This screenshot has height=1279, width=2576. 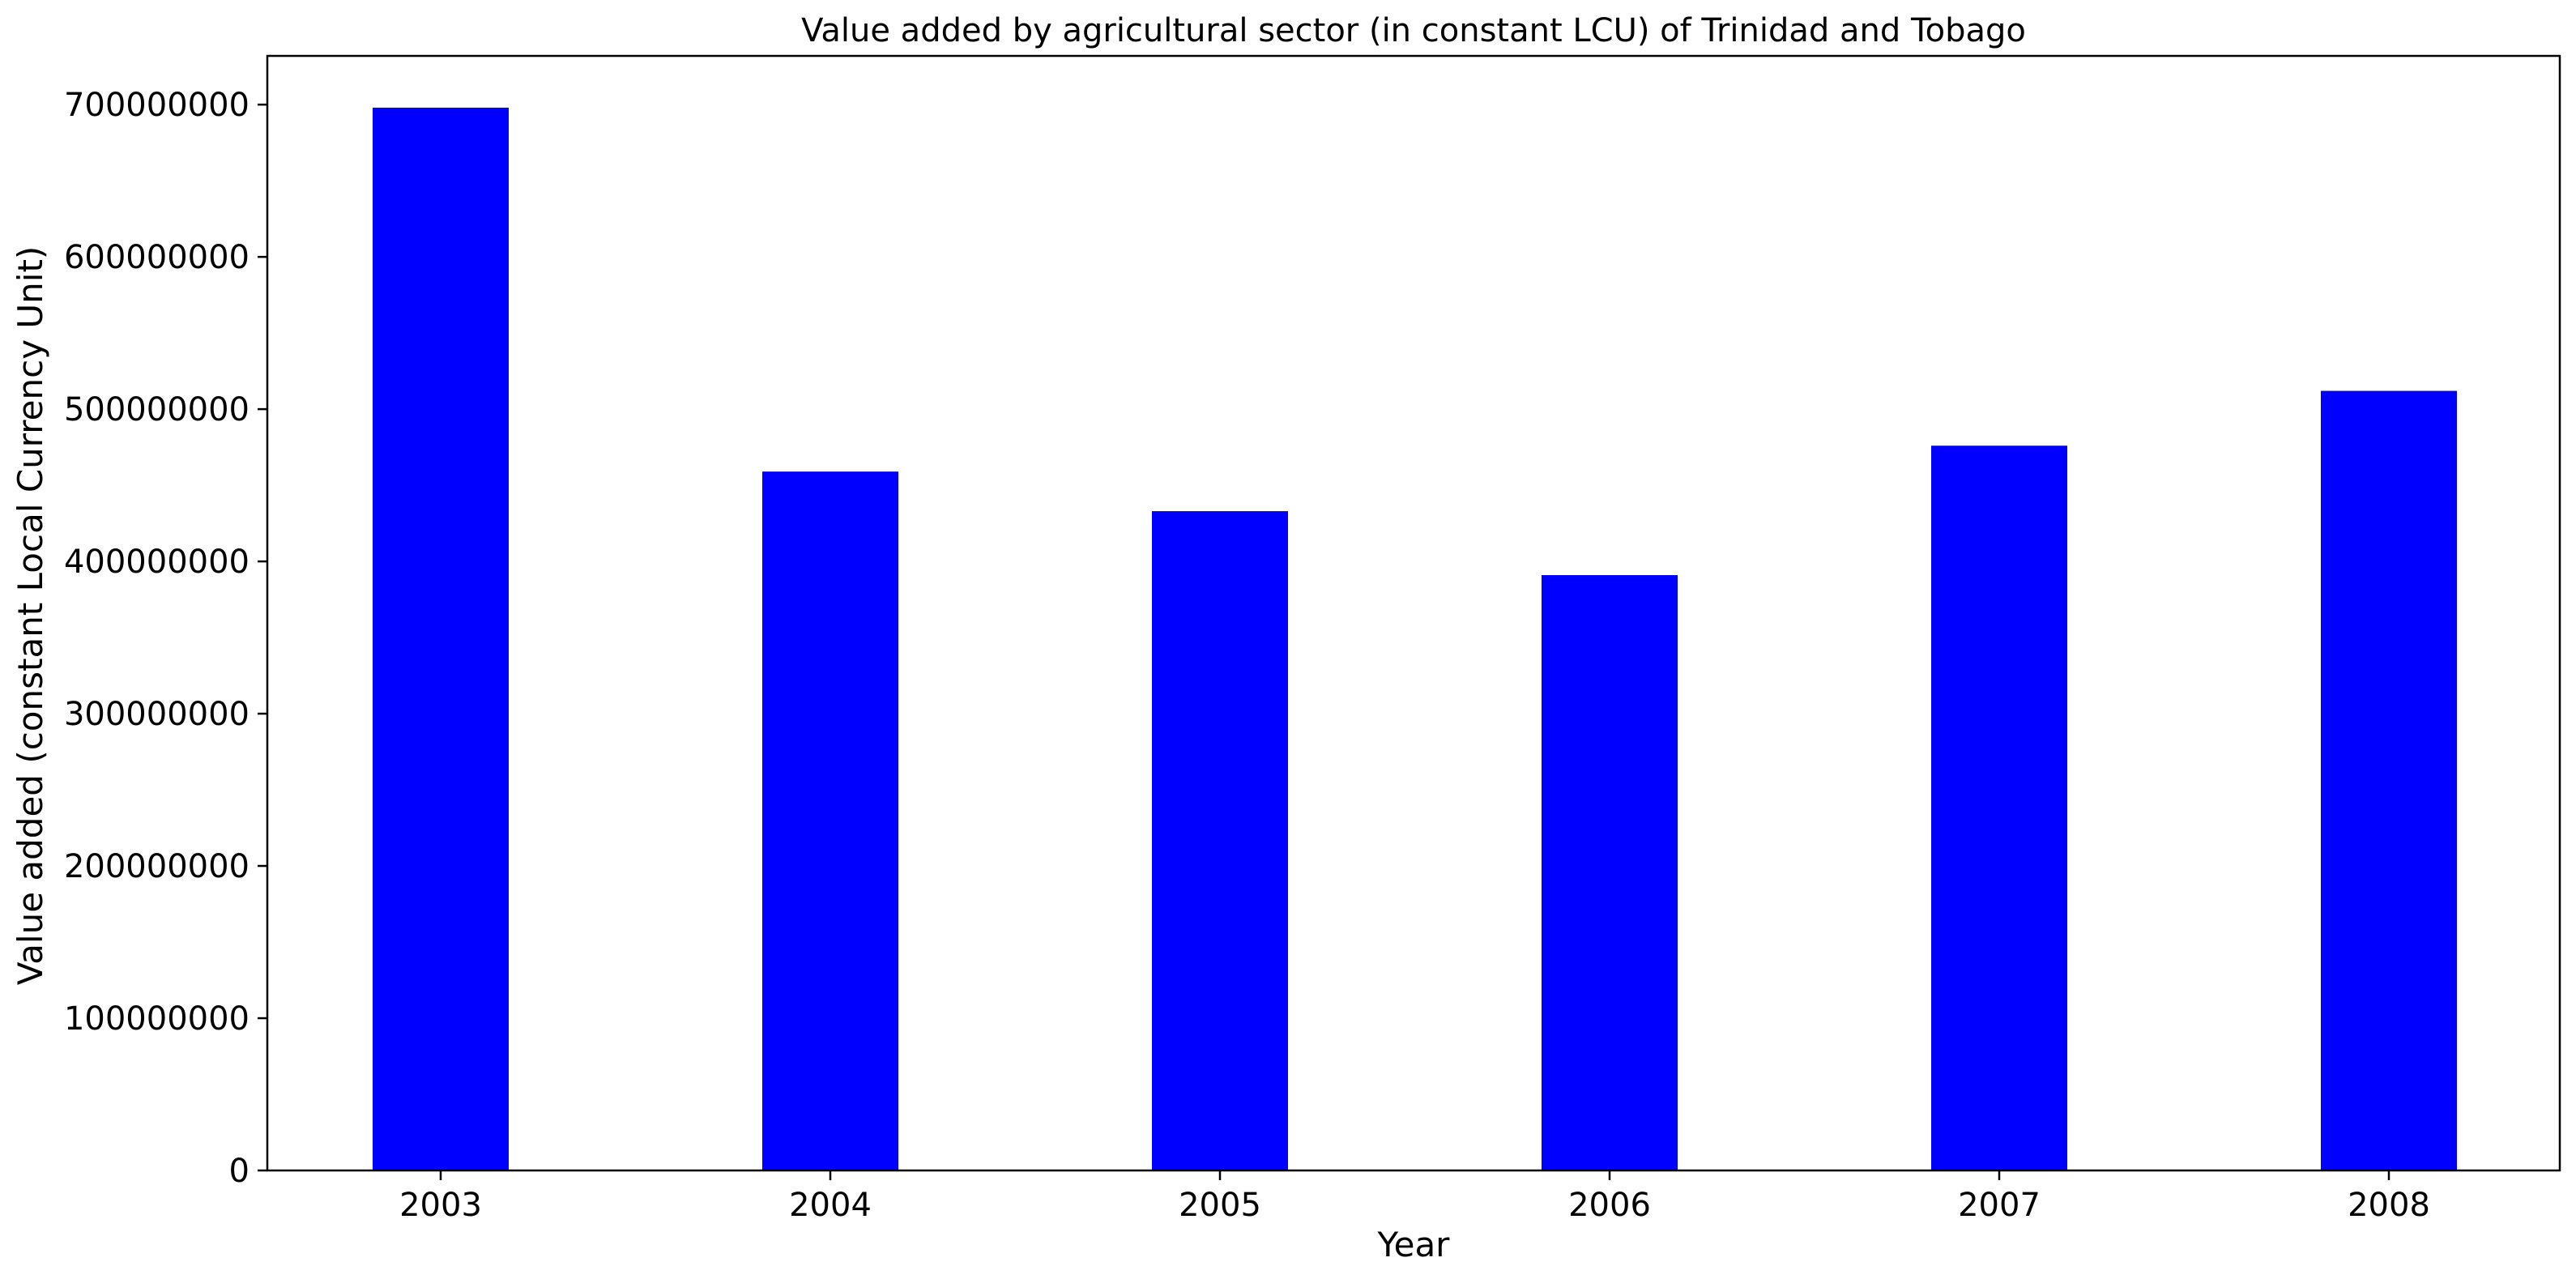 I want to click on x-axis-ticks: 2003 2004 2005 2006 2007 2008, so click(x=1414, y=1197).